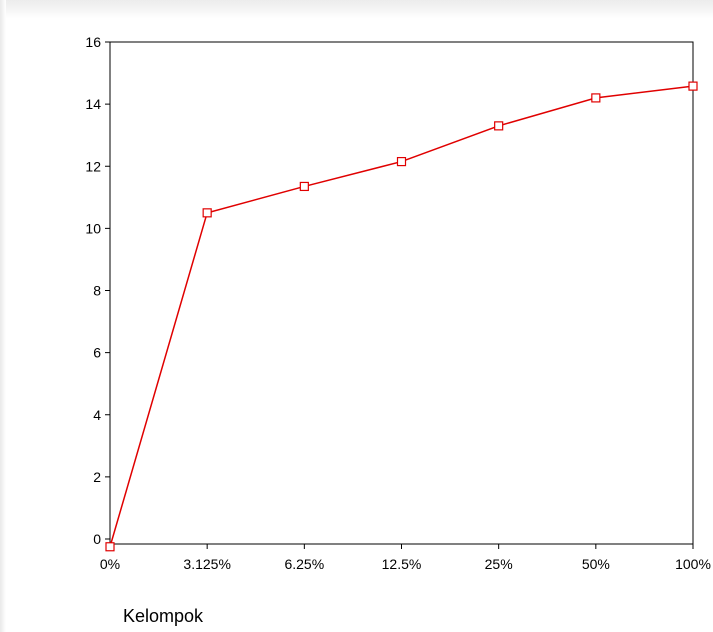 This screenshot has width=713, height=632. Describe the element at coordinates (93, 166) in the screenshot. I see `y-tick-label: 12` at that location.